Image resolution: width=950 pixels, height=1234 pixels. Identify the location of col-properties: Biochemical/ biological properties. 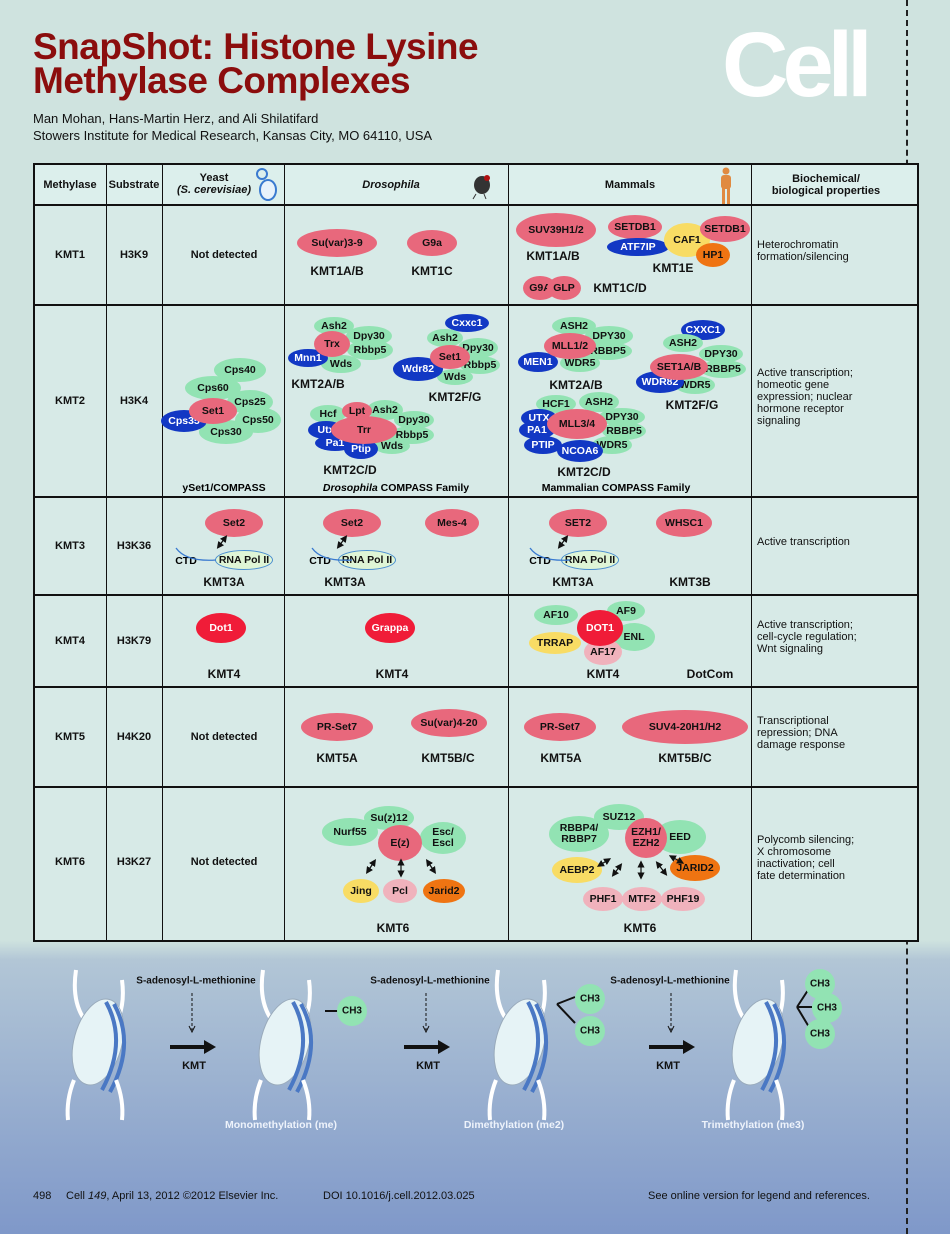
(826, 185).